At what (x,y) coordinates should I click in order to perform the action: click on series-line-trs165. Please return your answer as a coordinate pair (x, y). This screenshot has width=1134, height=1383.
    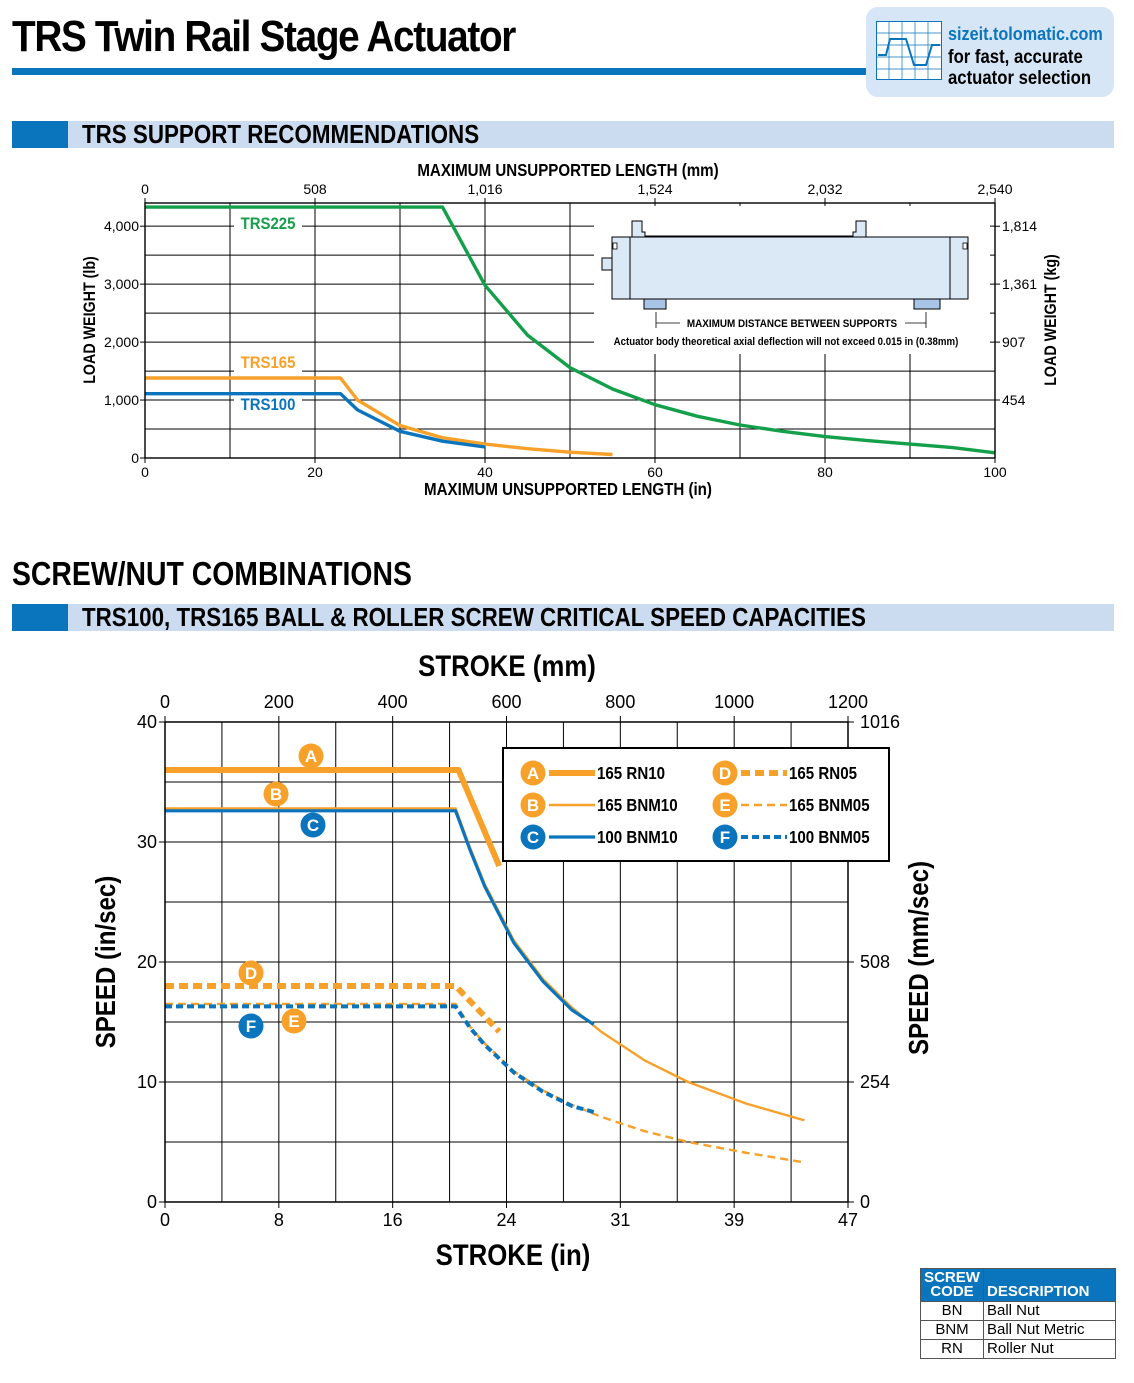
    Looking at the image, I should click on (379, 416).